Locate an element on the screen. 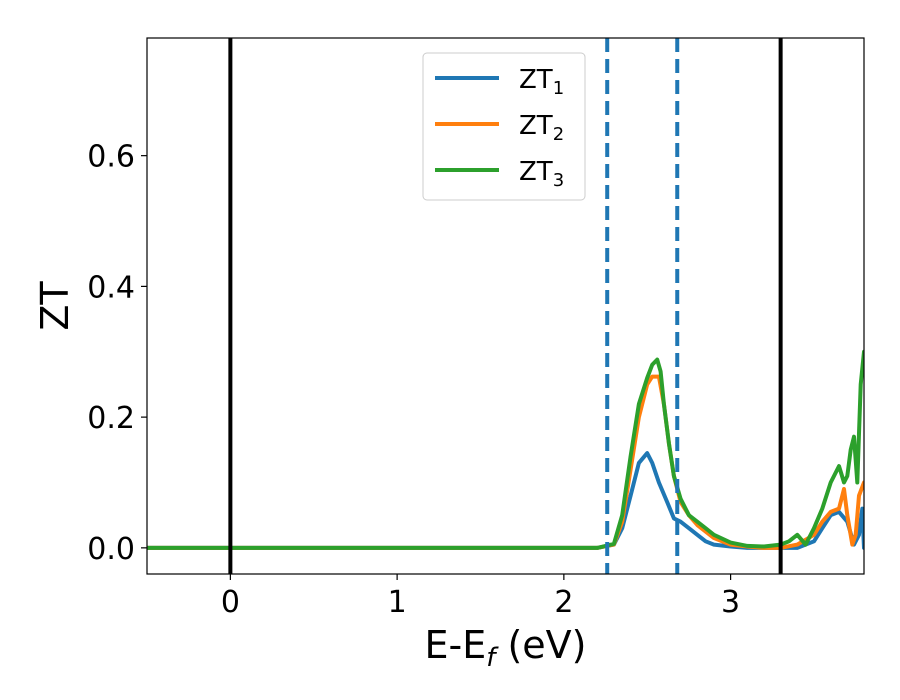 This screenshot has width=900, height=700. x-tick-label: 3 is located at coordinates (730, 602).